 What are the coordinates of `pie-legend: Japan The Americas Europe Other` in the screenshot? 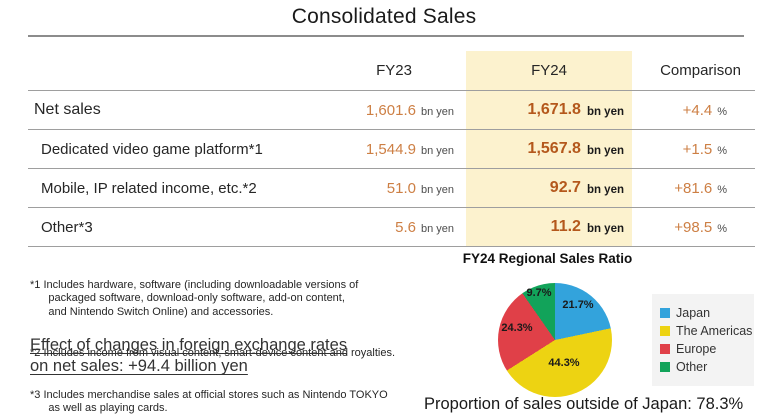 It's located at (703, 340).